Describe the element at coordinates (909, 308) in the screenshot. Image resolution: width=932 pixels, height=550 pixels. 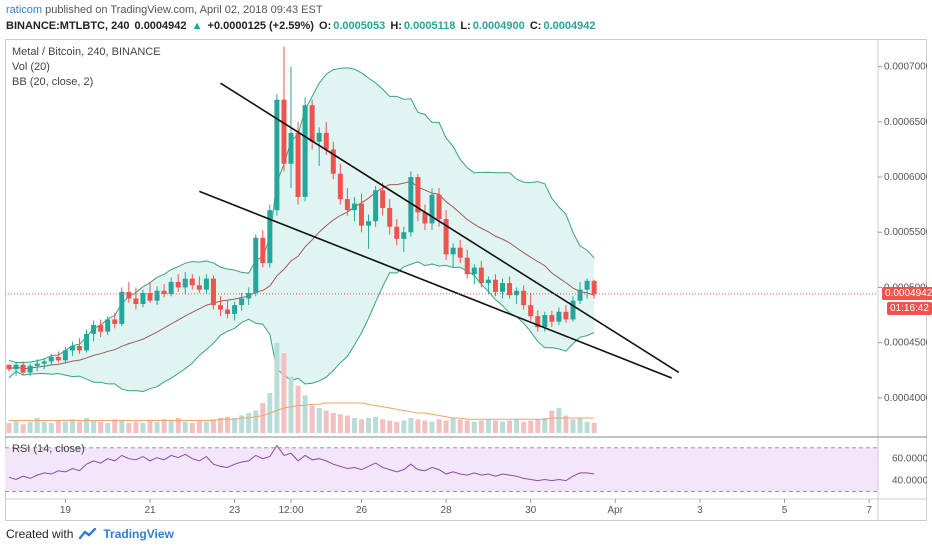
I see `countdown-badge: 01:16:42` at that location.